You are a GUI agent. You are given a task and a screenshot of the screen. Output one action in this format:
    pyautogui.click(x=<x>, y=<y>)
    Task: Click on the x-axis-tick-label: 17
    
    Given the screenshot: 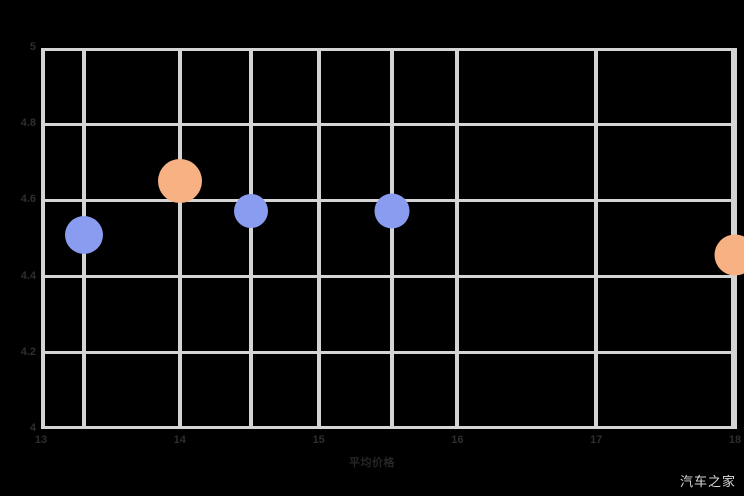 What is the action you would take?
    pyautogui.click(x=596, y=440)
    